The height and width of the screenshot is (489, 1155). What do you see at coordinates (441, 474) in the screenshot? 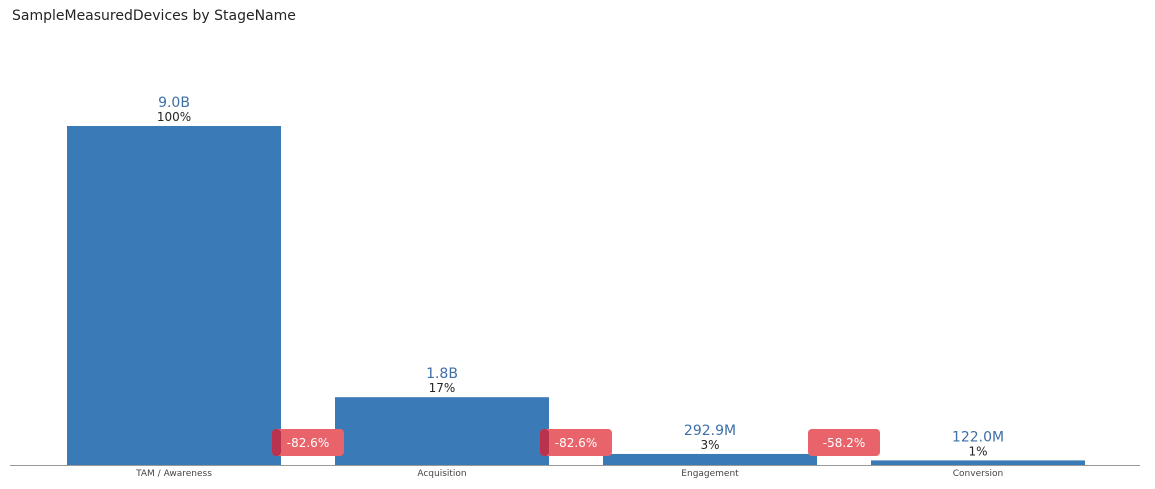
I see `category-label-1: Acquisition` at bounding box center [441, 474].